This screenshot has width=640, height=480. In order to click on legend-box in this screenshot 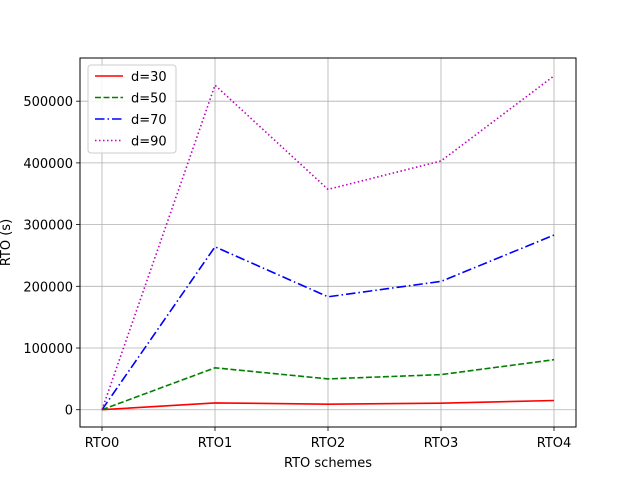, I will do `click(132, 109)`.